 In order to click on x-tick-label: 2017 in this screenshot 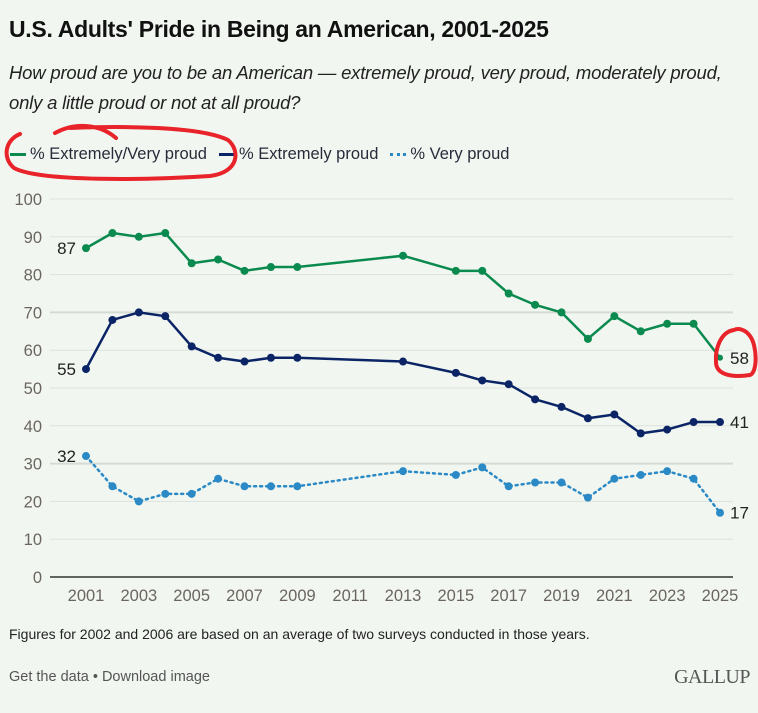, I will do `click(508, 596)`.